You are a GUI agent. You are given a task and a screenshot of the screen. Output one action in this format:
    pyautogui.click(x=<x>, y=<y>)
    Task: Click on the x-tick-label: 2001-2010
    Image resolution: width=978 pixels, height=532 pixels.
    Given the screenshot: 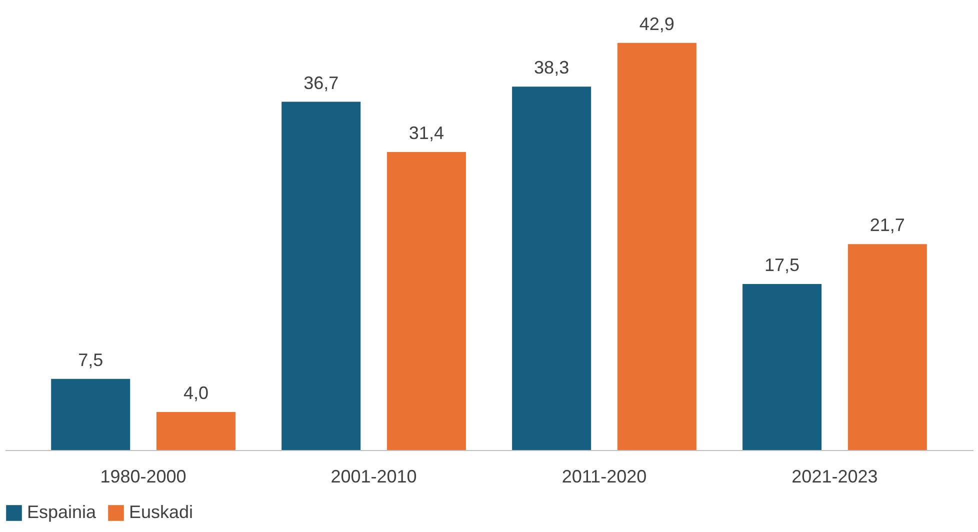 What is the action you would take?
    pyautogui.click(x=373, y=476)
    